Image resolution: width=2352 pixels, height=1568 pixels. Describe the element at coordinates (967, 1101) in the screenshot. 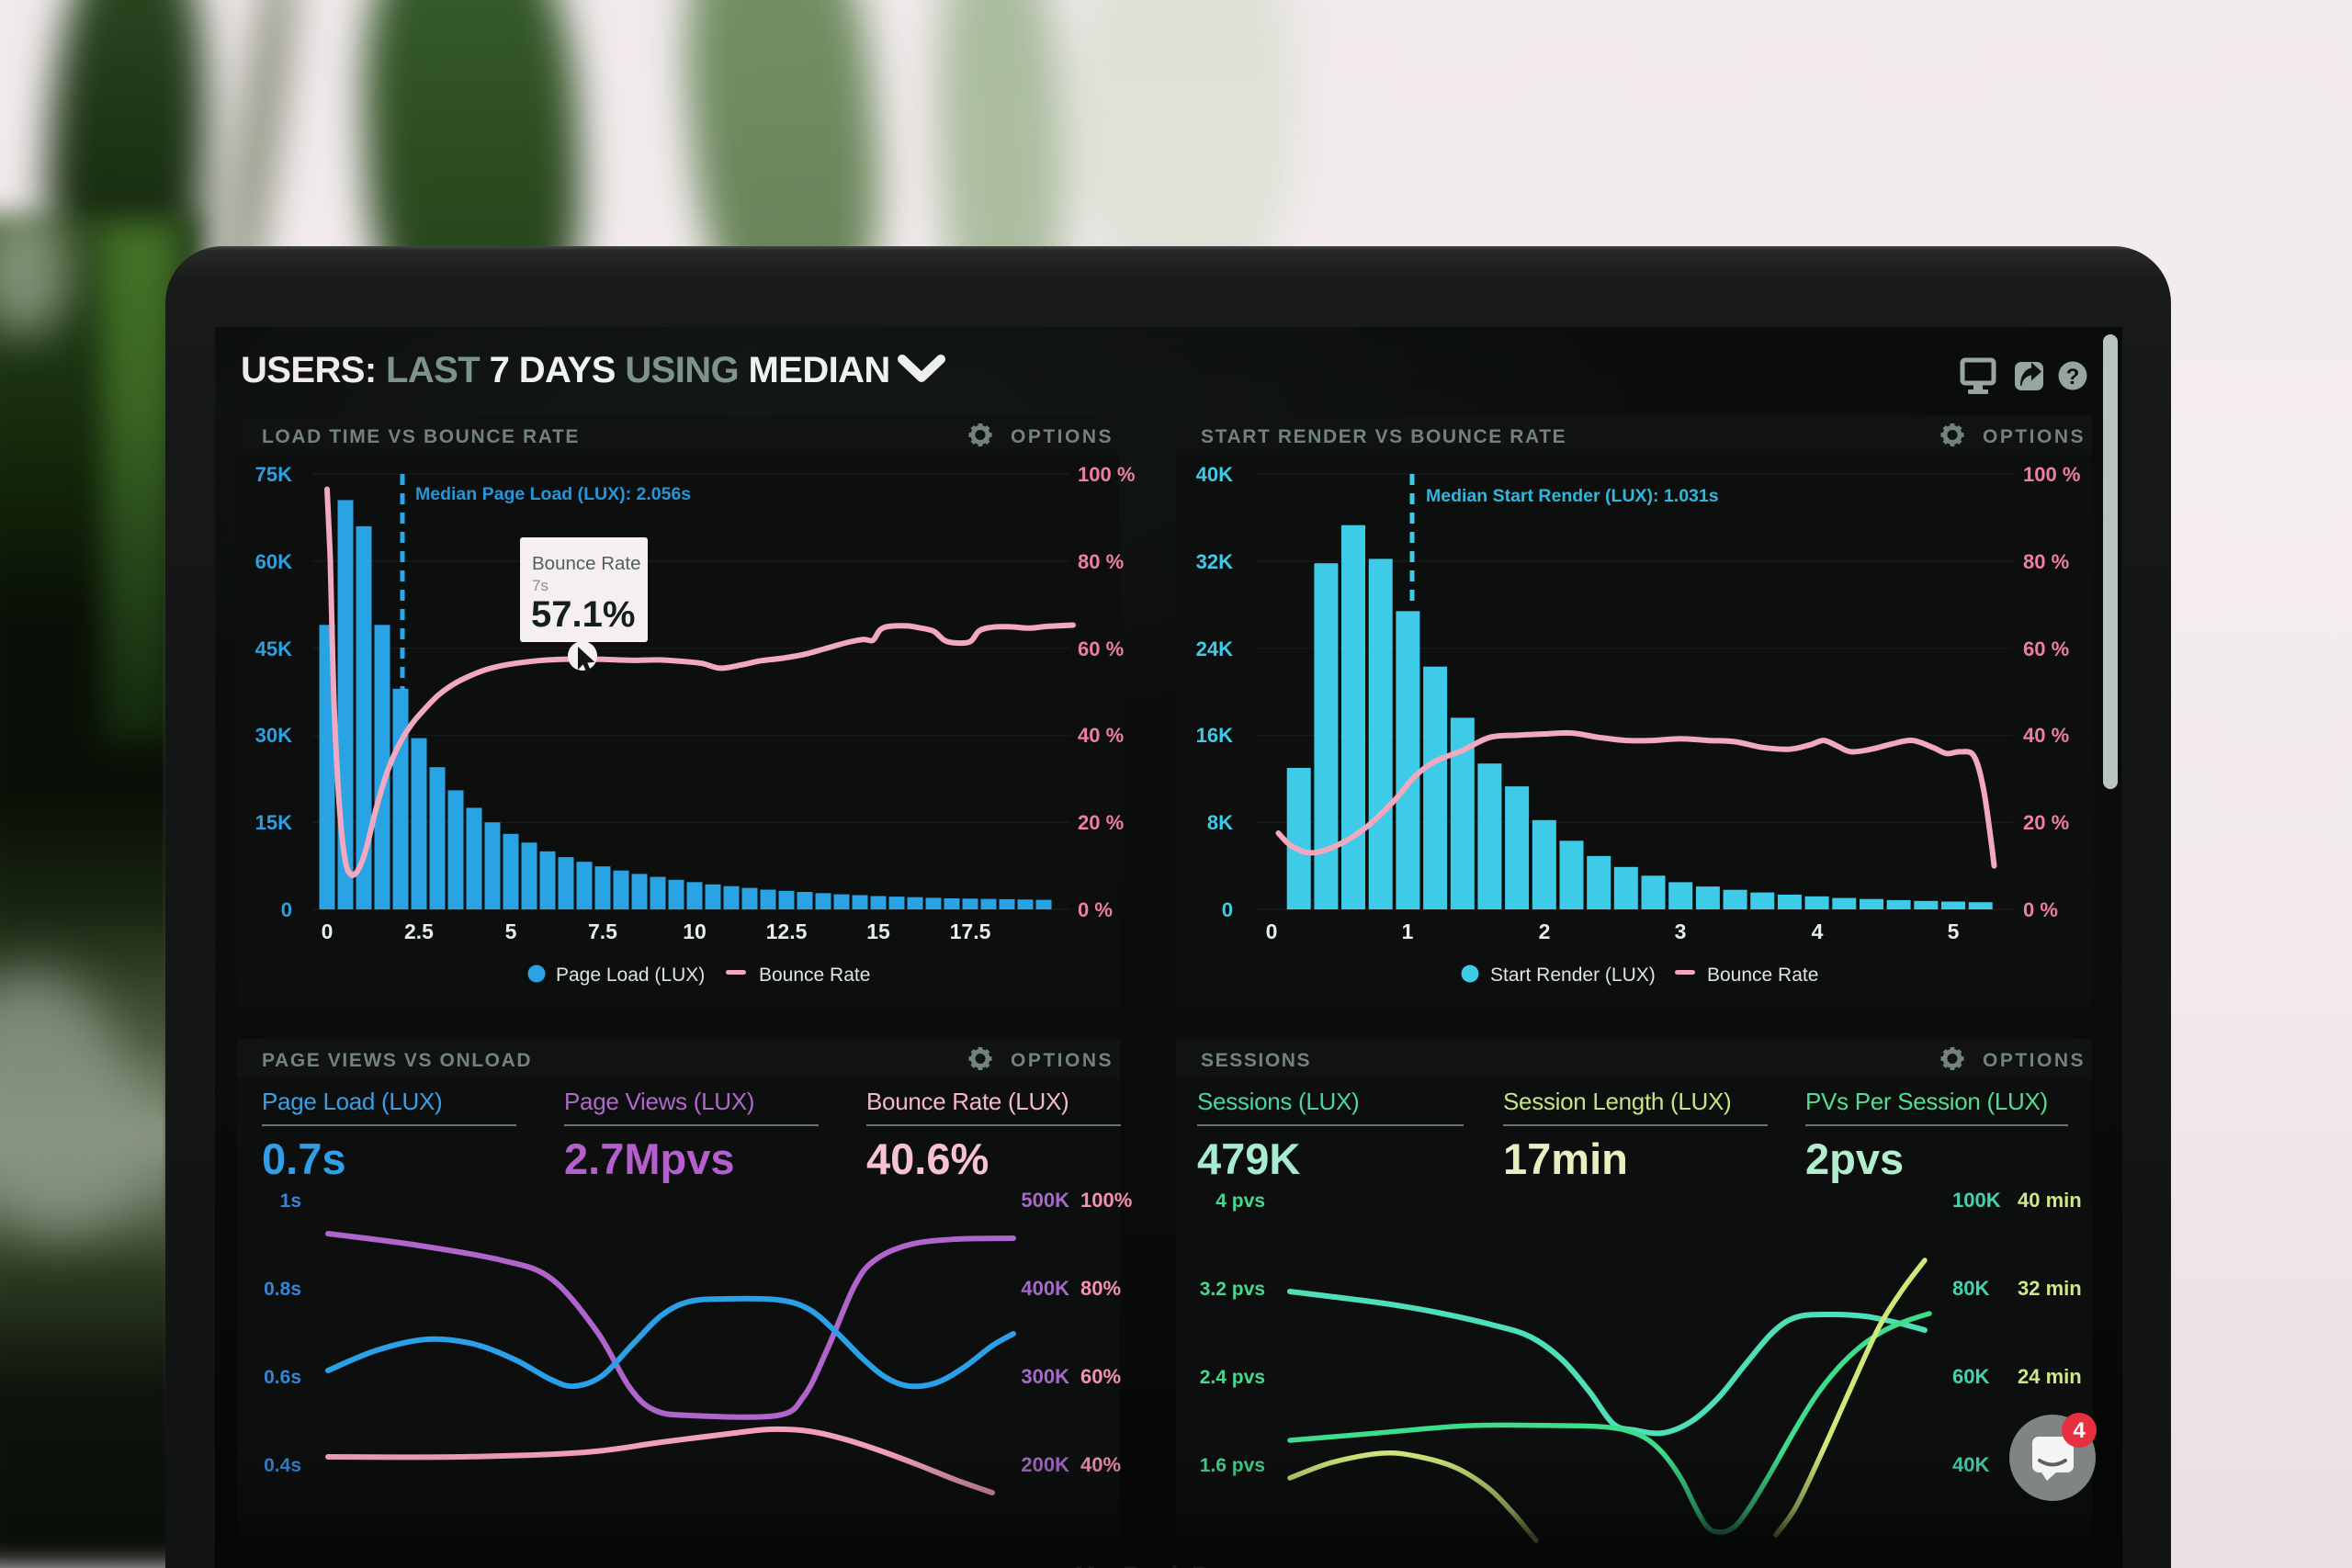

I see `svg-text: Bounce Rate (LUX)` at that location.